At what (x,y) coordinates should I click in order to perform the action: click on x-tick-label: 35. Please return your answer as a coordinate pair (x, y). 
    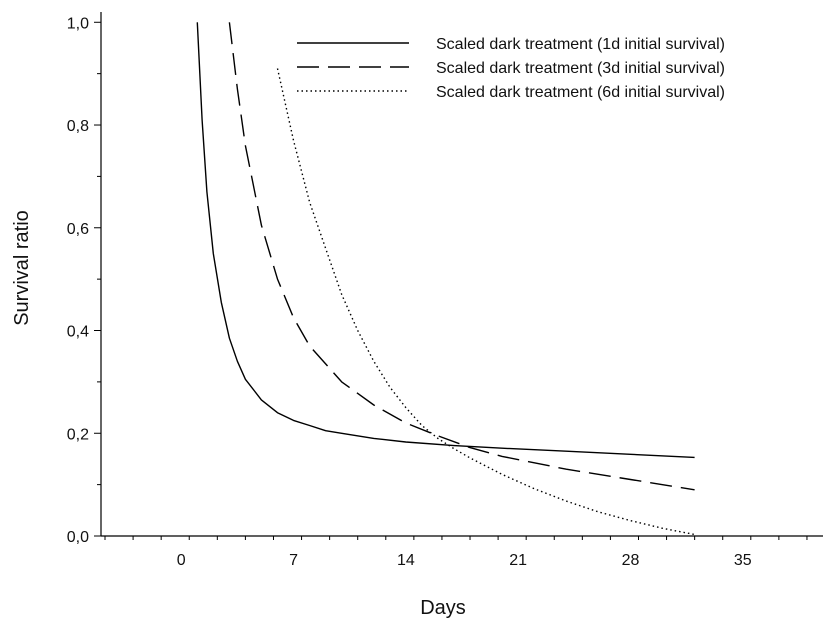
    Looking at the image, I should click on (743, 560).